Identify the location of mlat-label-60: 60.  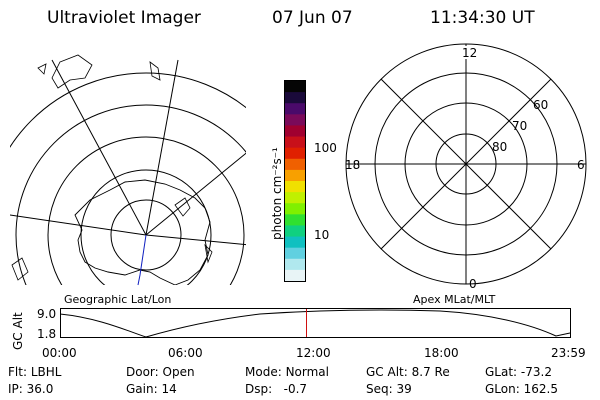
(541, 105).